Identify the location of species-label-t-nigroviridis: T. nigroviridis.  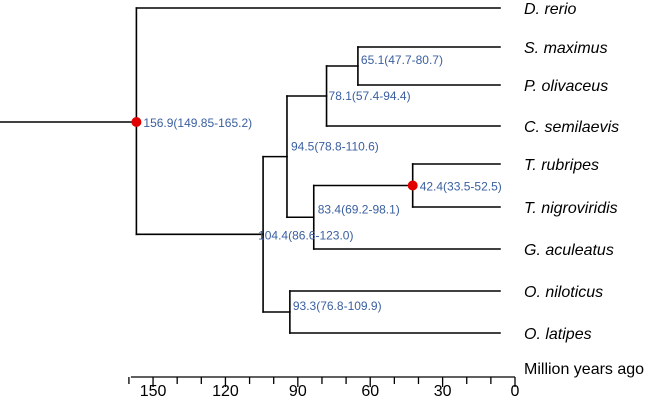
(571, 208).